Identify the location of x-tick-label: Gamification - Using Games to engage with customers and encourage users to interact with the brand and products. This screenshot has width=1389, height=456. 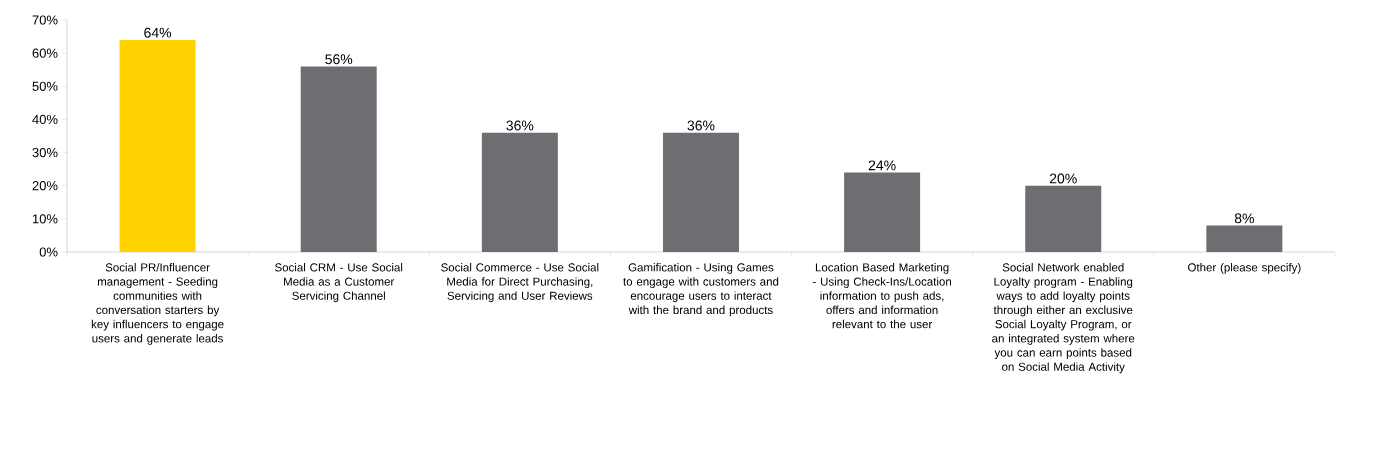
(701, 290).